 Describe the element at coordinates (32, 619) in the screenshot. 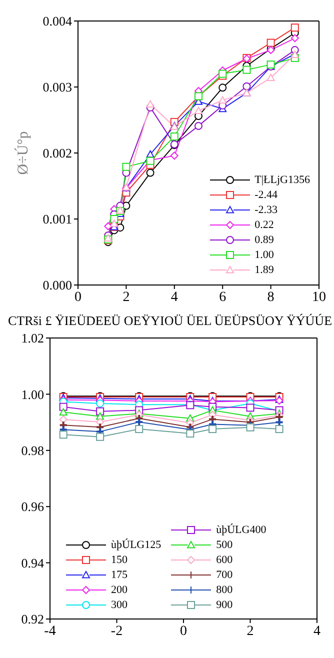

I see `y-tick-label: 0.92` at that location.